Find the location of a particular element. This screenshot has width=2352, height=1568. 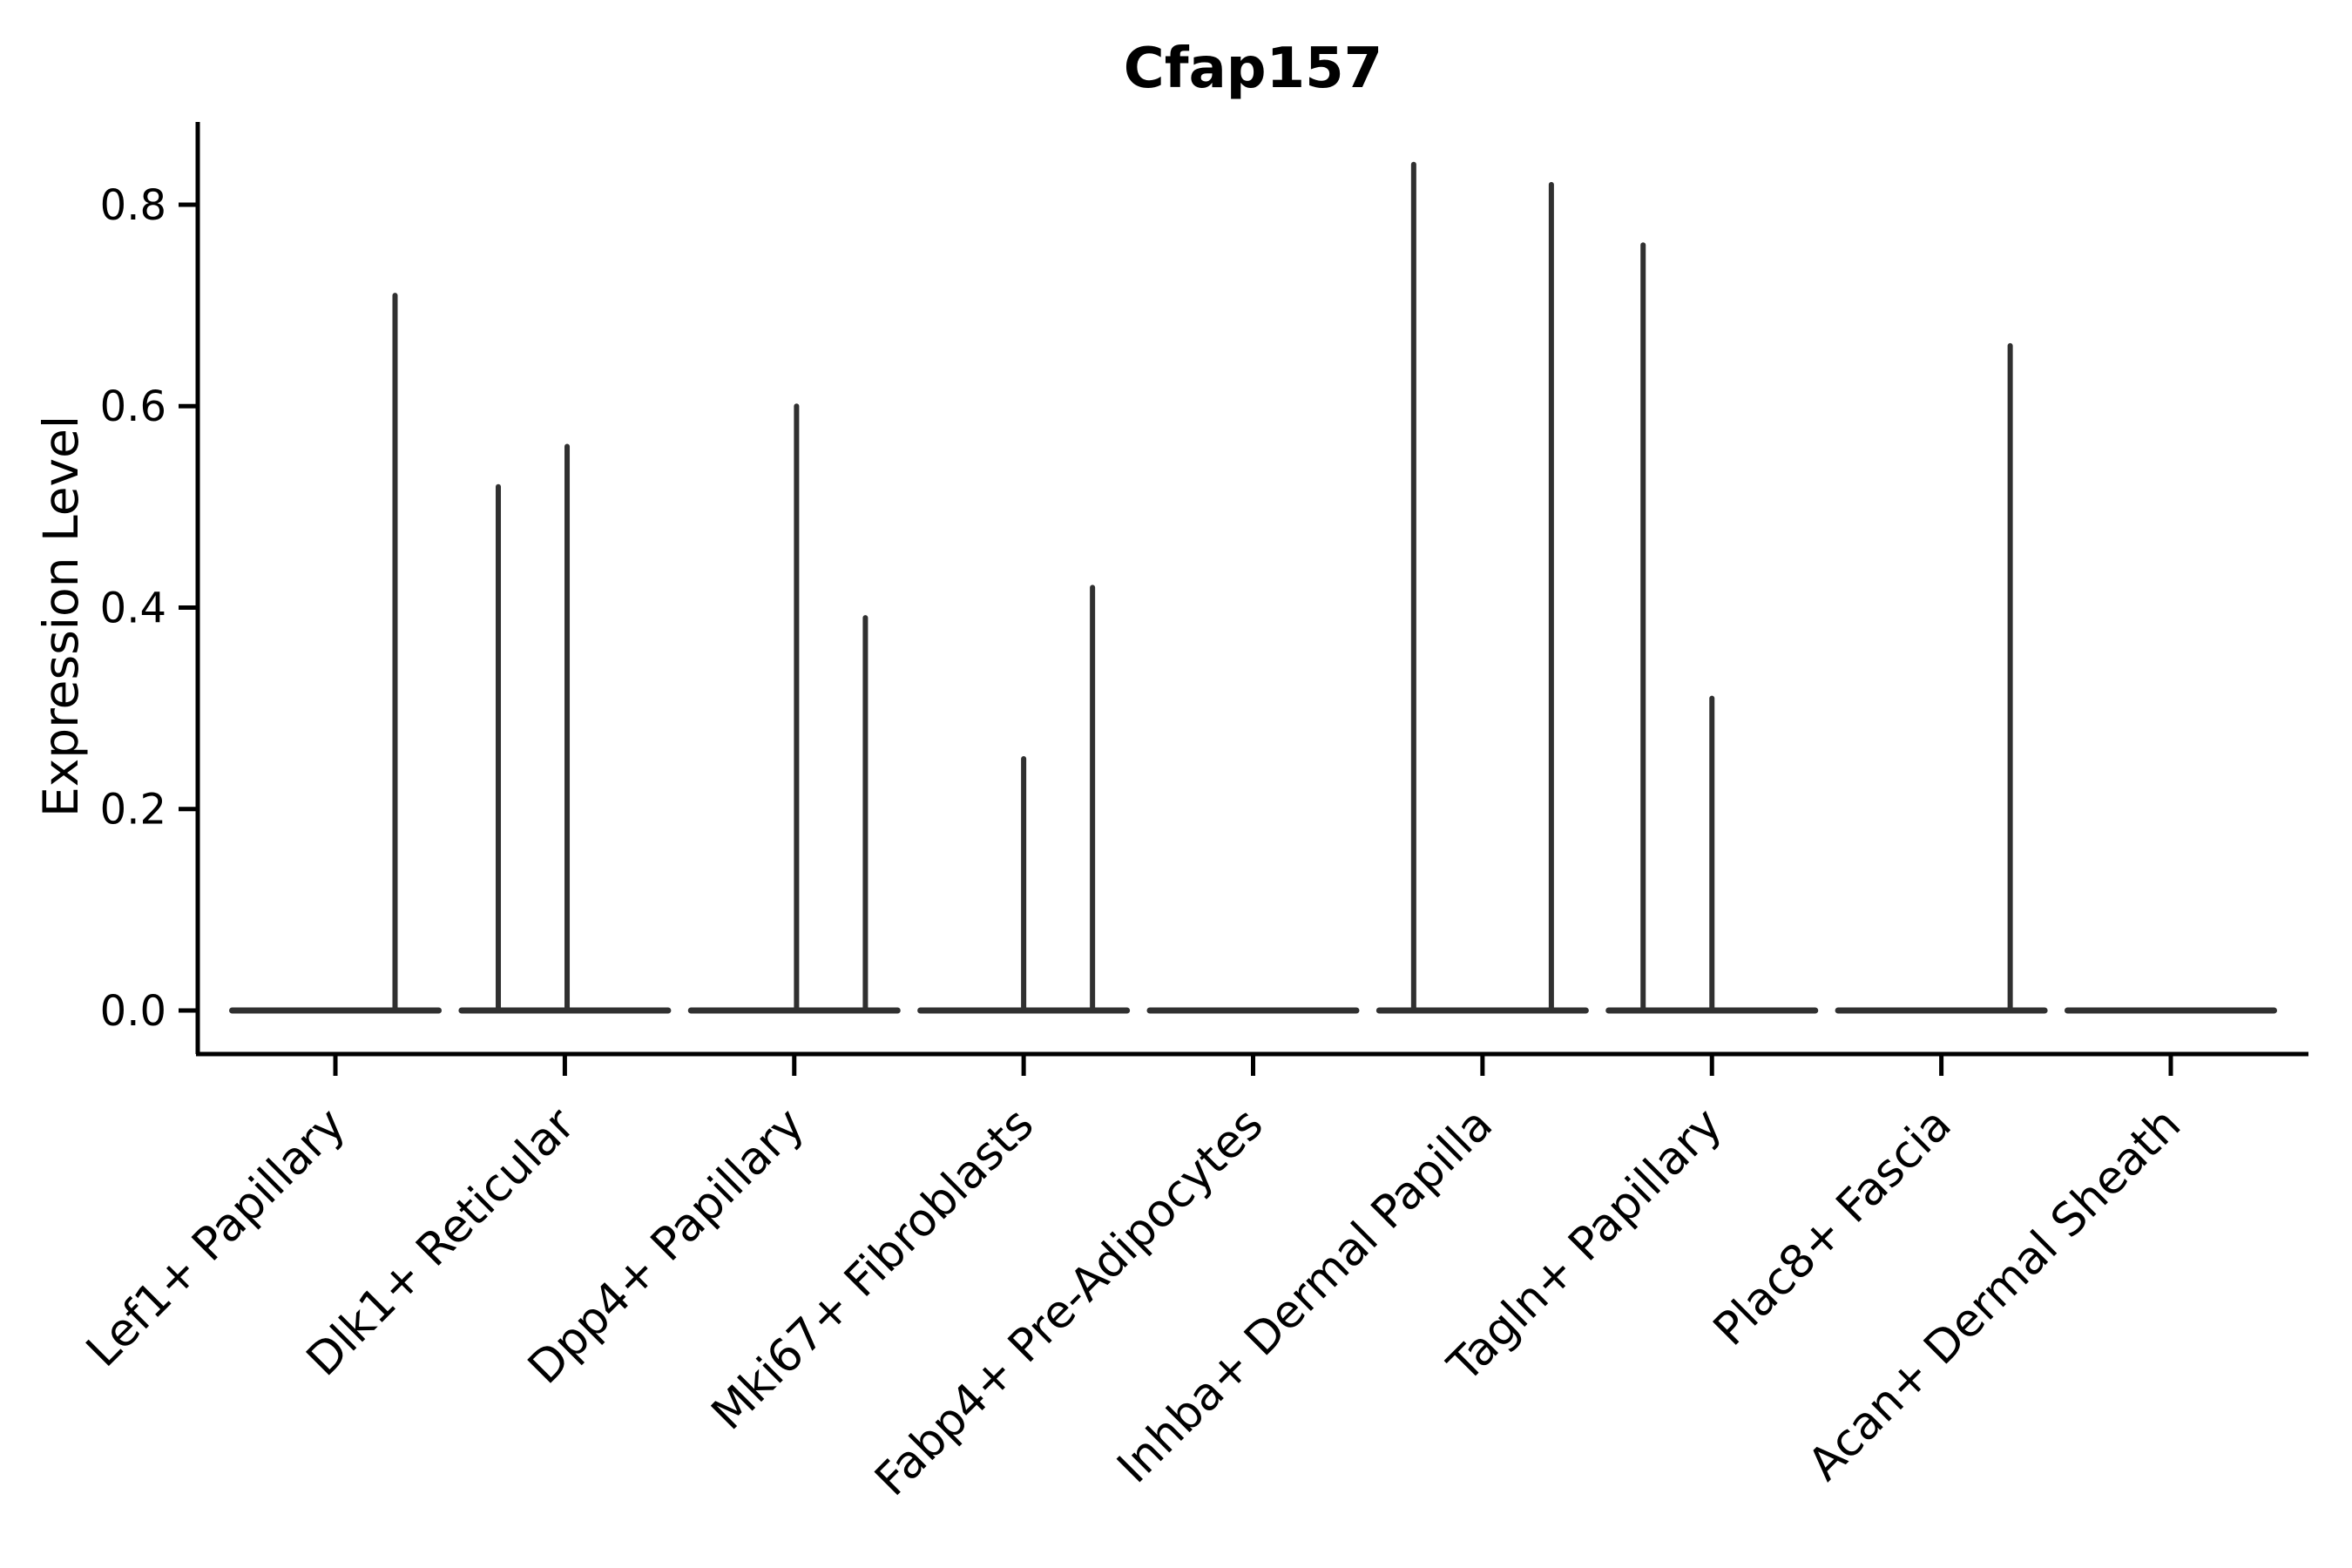

x-tick-label: Acan+ Dermal Sheath is located at coordinates (1995, 1294).